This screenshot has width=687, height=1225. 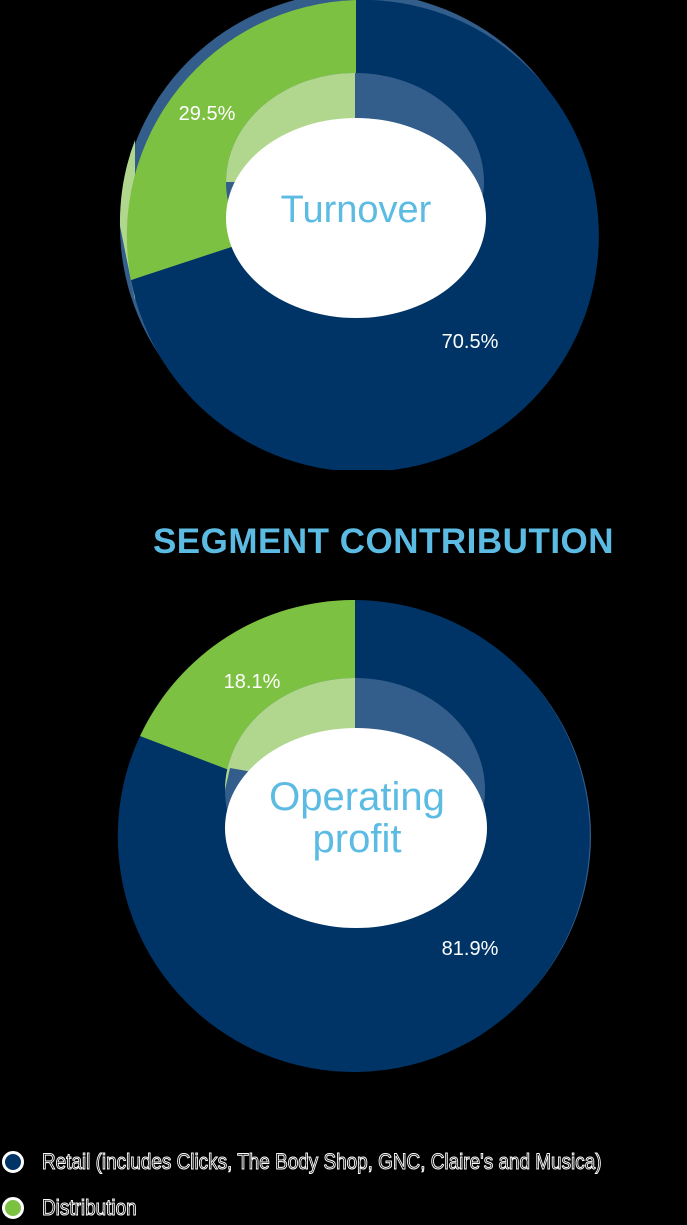 I want to click on legend-label-distribution: Distribution, so click(x=90, y=1208).